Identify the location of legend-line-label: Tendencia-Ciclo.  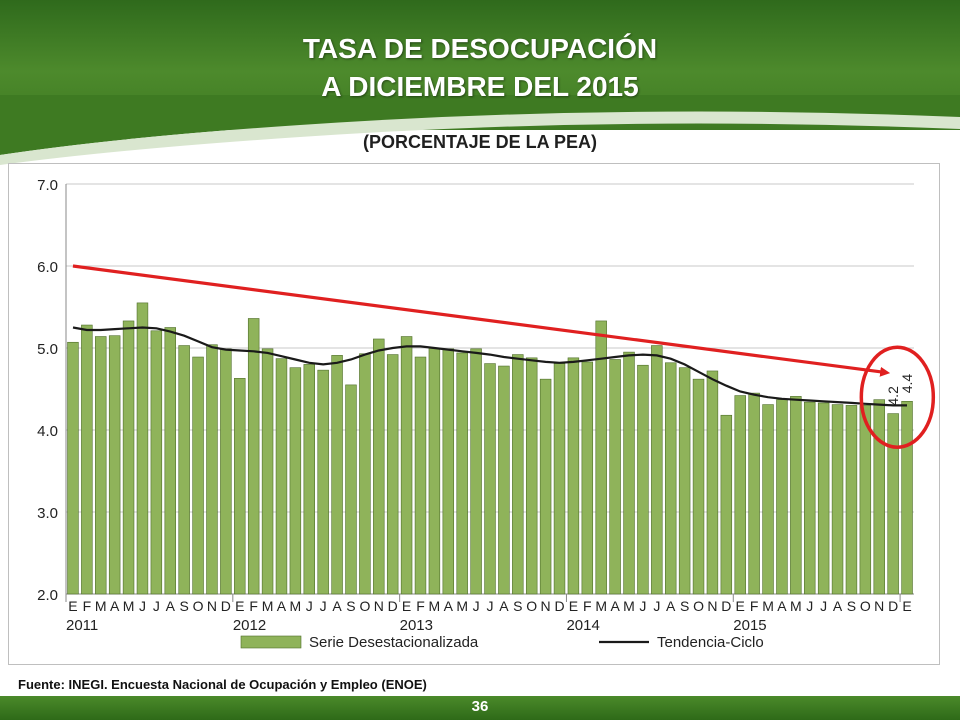
(710, 642).